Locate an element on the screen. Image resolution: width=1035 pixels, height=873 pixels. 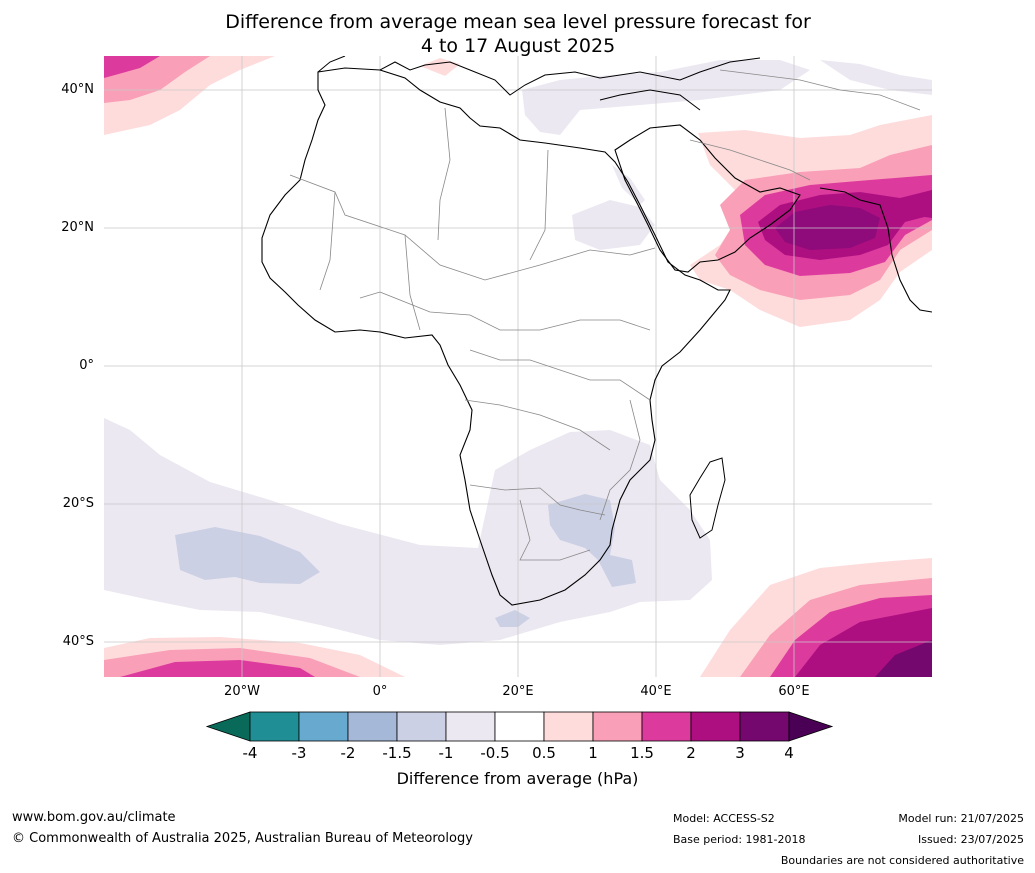
madagascar-coastline is located at coordinates (707, 498).